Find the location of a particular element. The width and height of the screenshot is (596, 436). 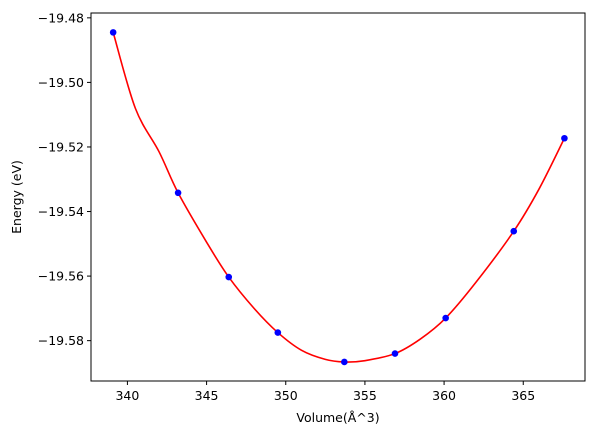

x-tick-label: 355 is located at coordinates (365, 395).